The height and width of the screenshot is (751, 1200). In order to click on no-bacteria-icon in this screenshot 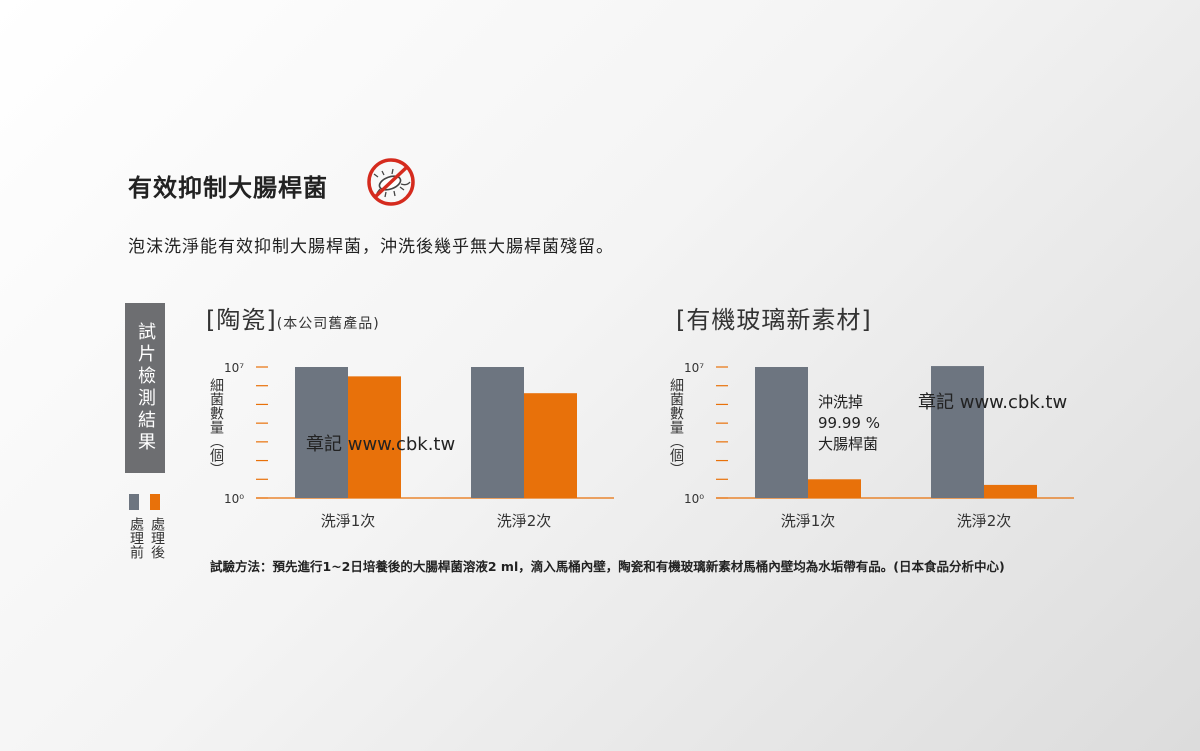, I will do `click(391, 182)`.